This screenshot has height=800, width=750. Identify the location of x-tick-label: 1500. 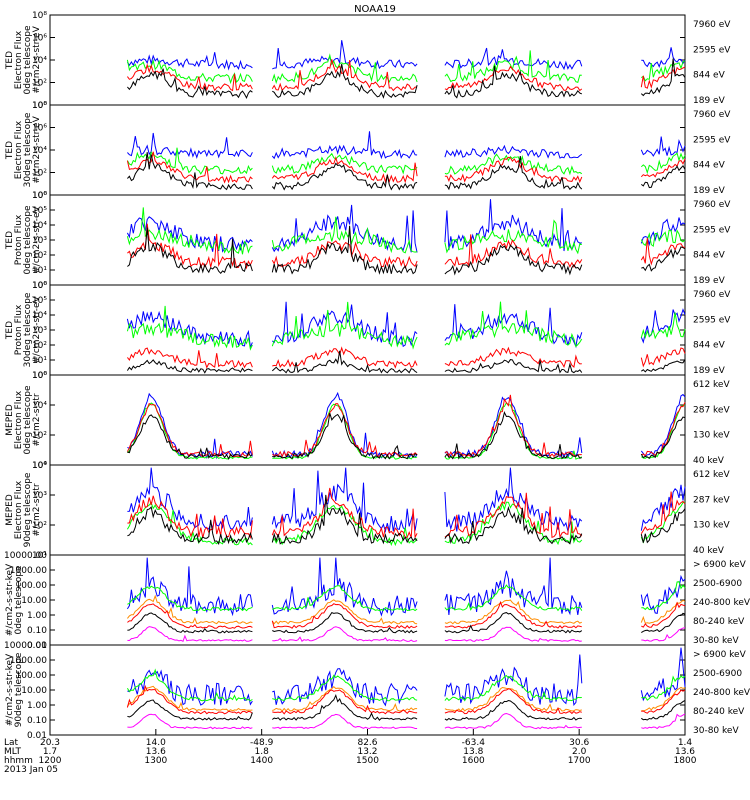
(367, 761).